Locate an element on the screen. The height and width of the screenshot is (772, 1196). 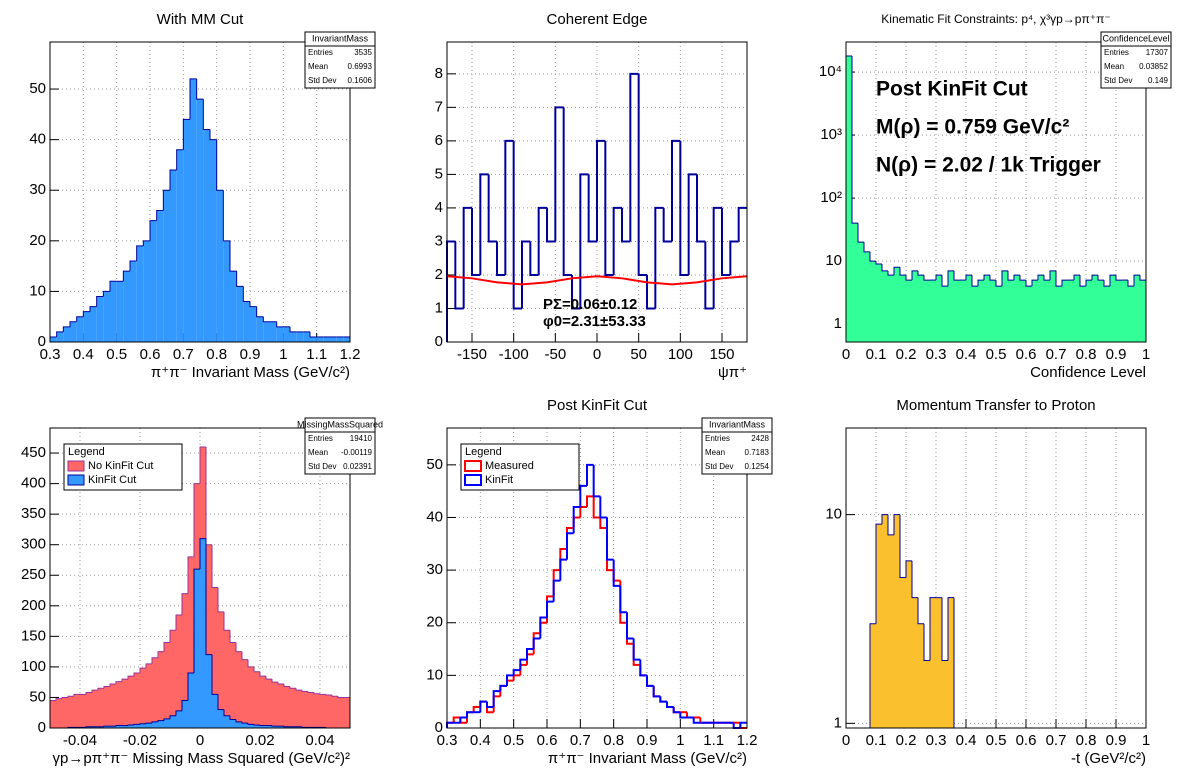
stats-key: Mean is located at coordinates (1114, 66).